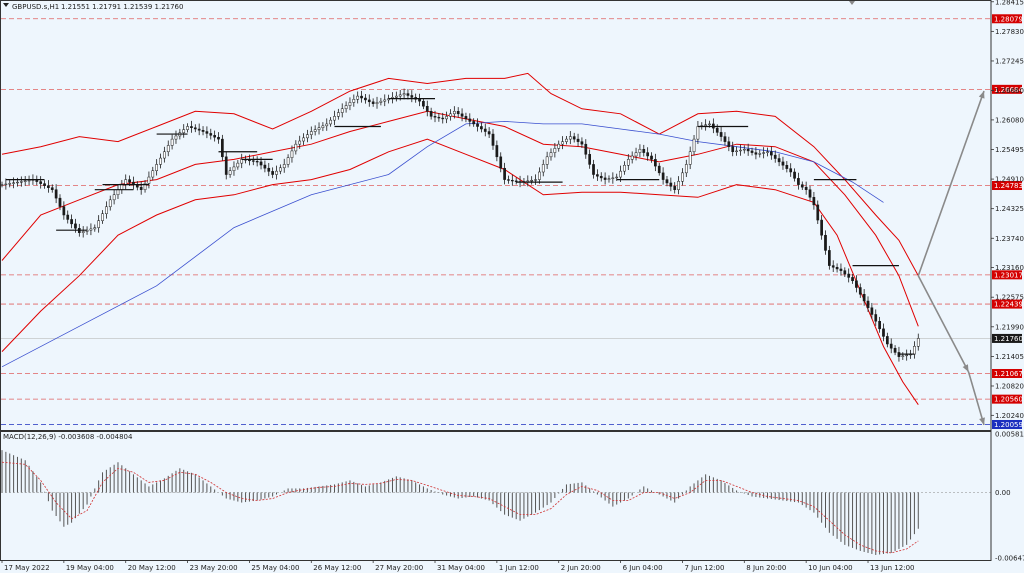 This screenshot has width=1024, height=573. Describe the element at coordinates (1009, 558) in the screenshot. I see `macd-y-tick-label: -0.006478` at that location.